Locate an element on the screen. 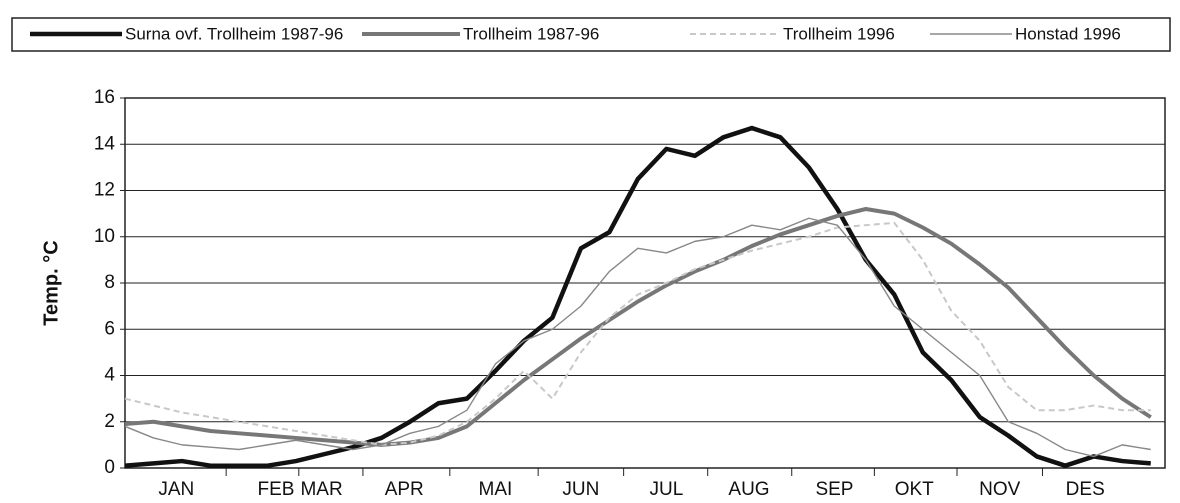  x-tick-label: JUL is located at coordinates (666, 489).